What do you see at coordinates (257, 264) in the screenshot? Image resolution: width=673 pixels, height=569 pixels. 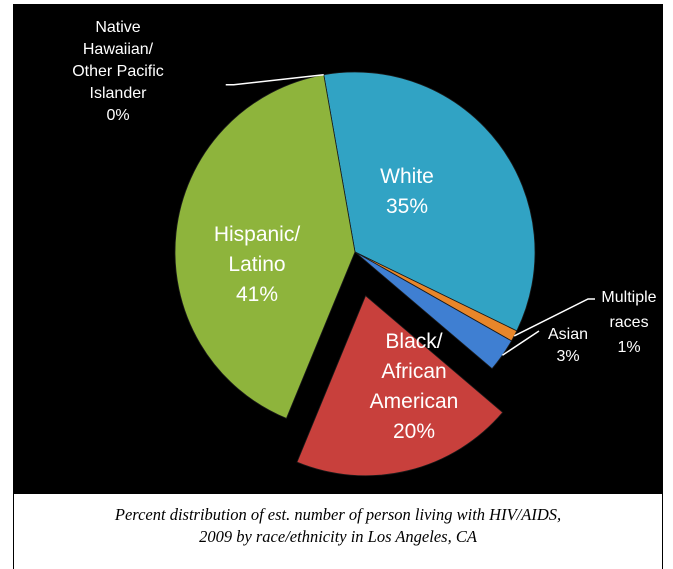 I see `data-label-hispanic: Hispanic/Latino 41%` at bounding box center [257, 264].